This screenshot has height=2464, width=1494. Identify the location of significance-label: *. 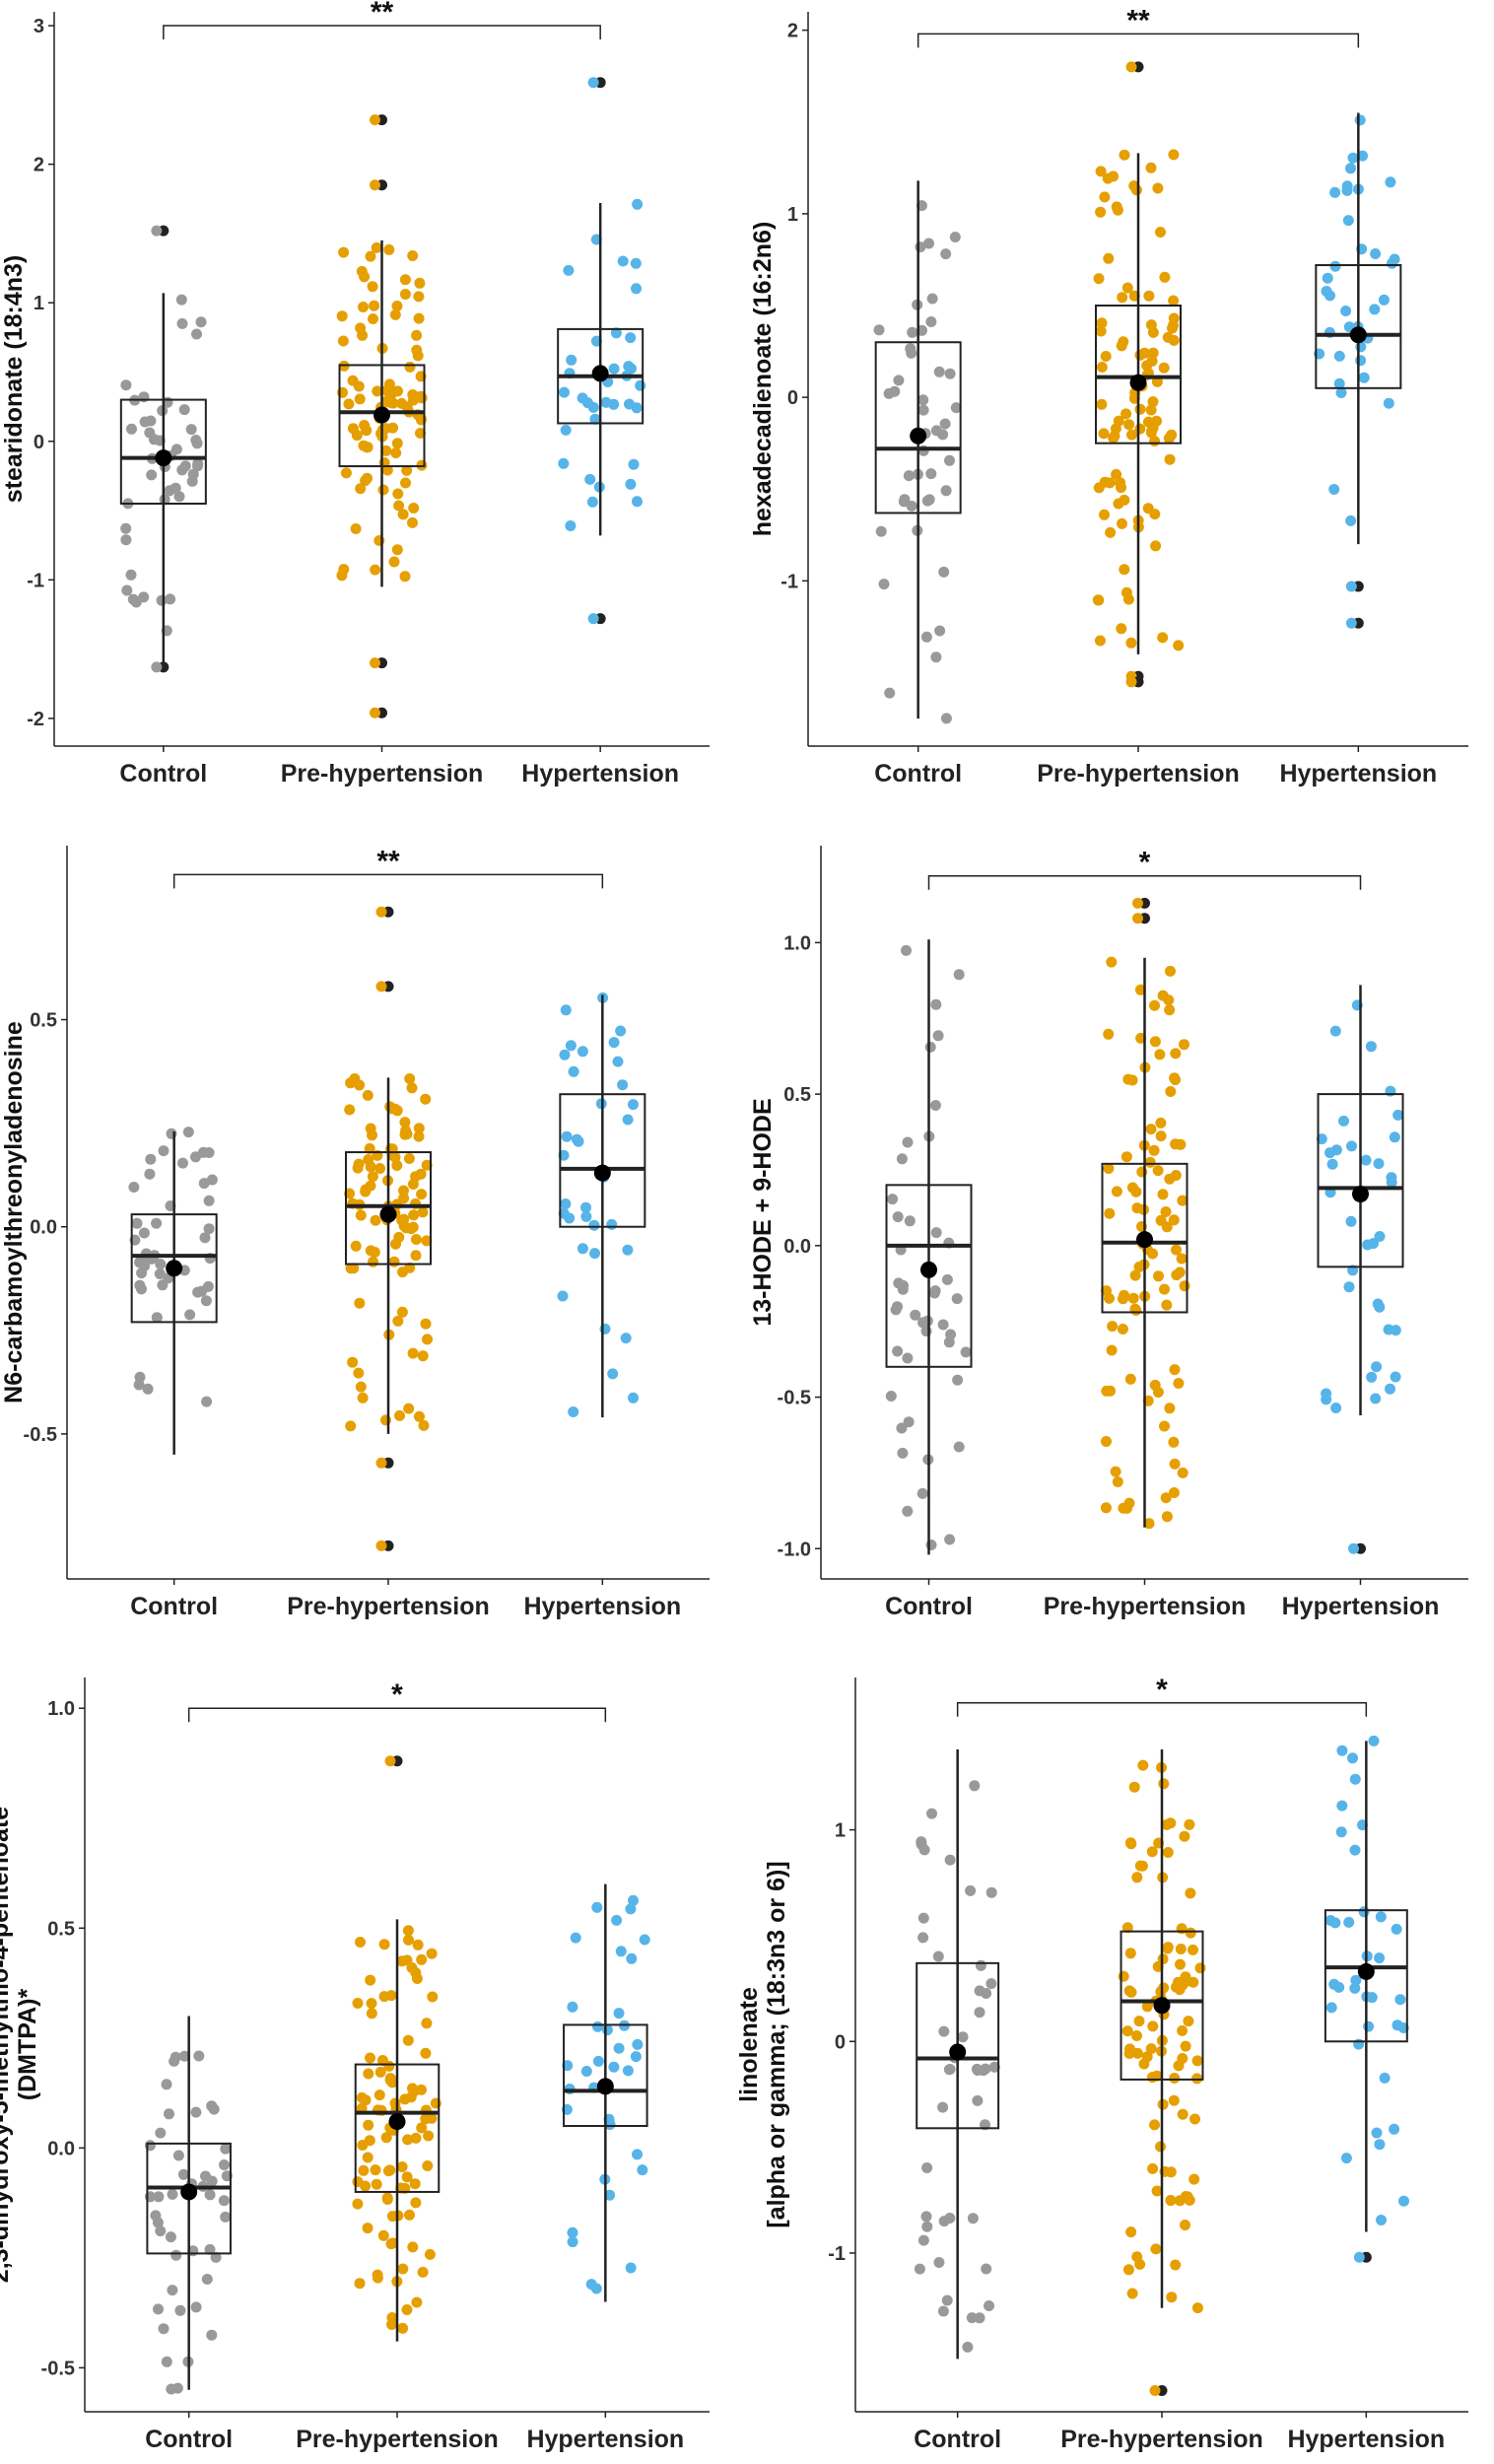
(1162, 1690).